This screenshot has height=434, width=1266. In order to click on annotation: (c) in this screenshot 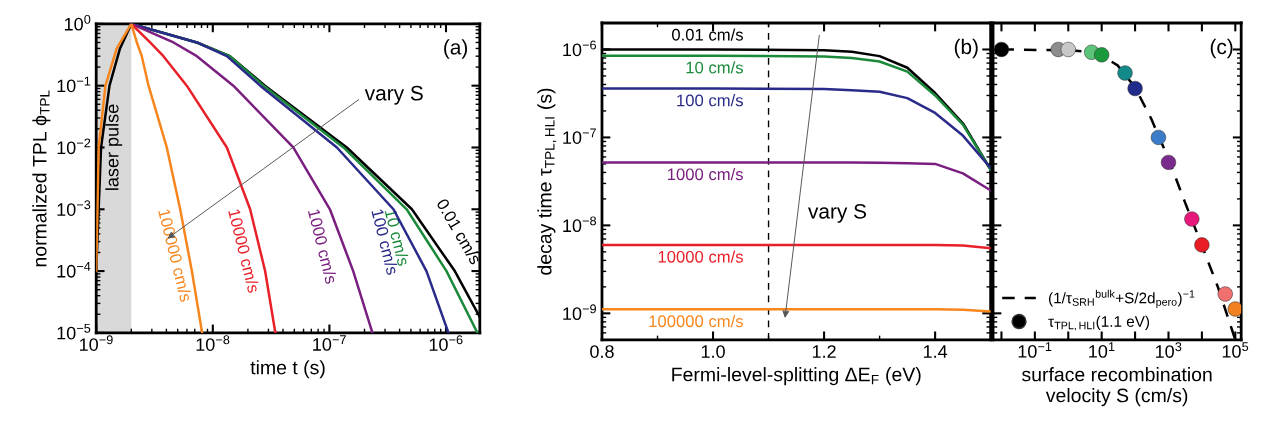, I will do `click(1221, 48)`.